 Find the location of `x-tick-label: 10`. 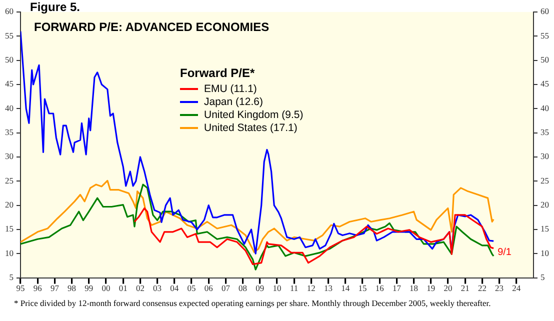

x-tick-label: 10 is located at coordinates (277, 288).